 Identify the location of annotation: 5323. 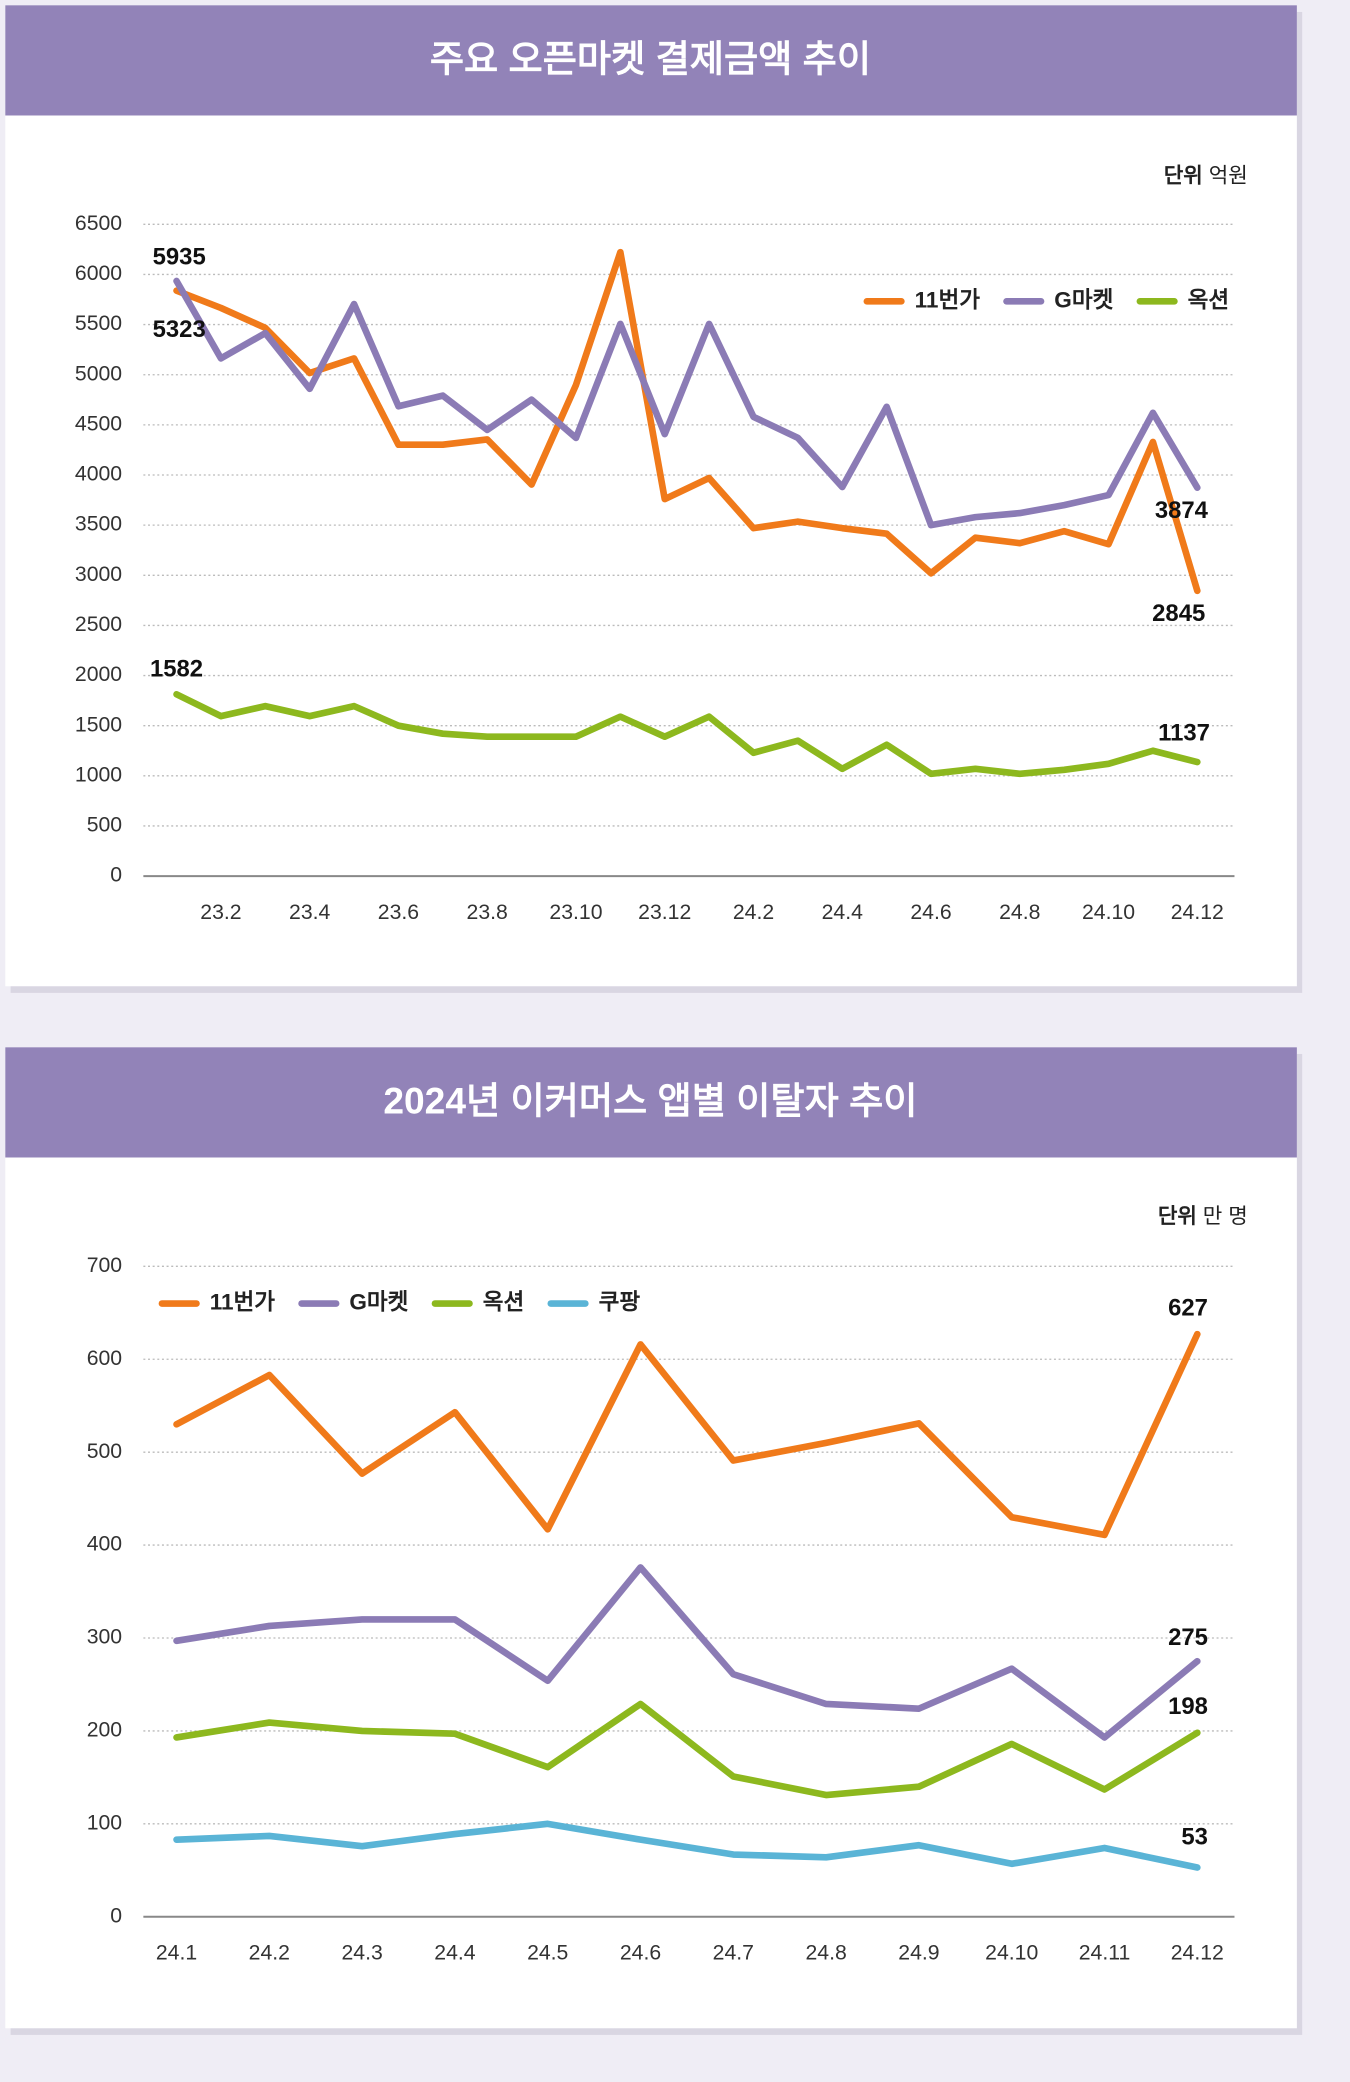
(179, 329).